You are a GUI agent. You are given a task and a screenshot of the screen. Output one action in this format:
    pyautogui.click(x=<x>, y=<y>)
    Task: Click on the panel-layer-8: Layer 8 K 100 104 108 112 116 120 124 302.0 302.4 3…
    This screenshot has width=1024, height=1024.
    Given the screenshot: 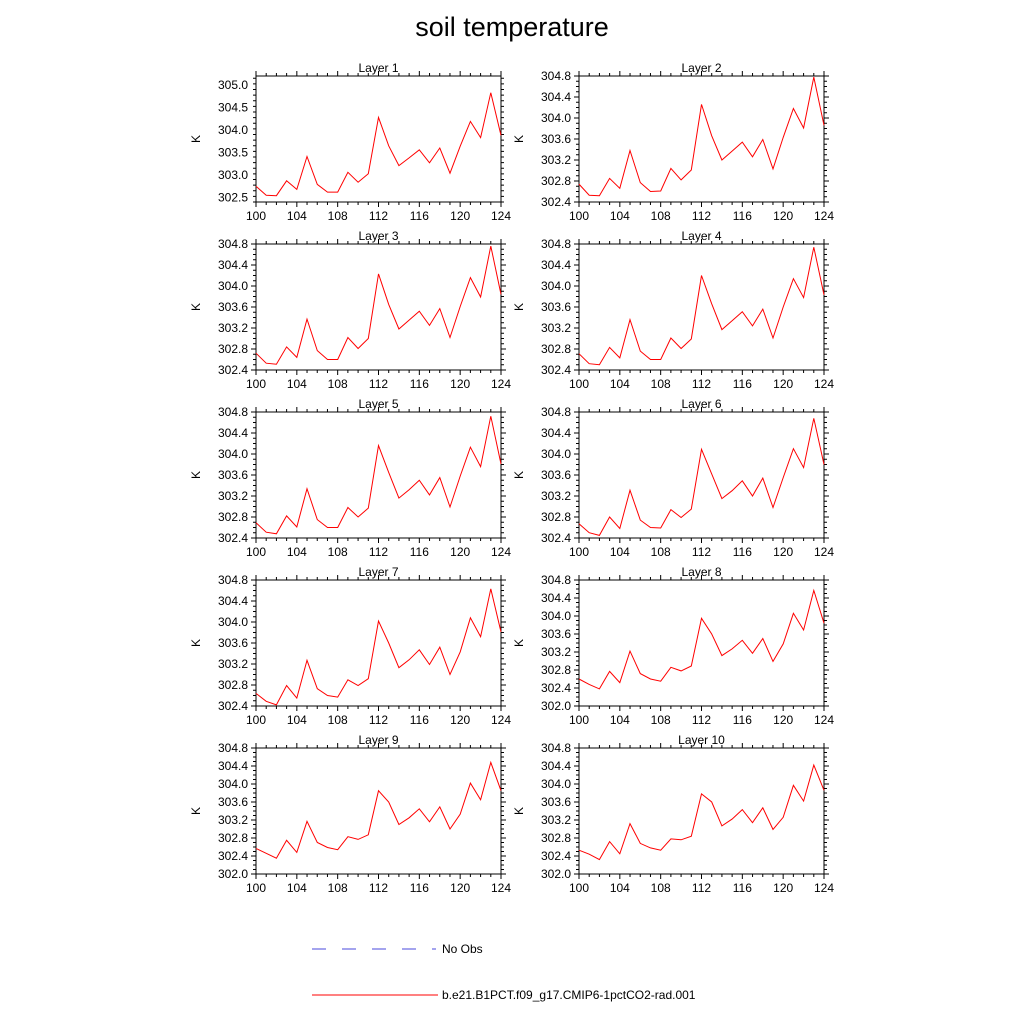 What is the action you would take?
    pyautogui.click(x=673, y=646)
    